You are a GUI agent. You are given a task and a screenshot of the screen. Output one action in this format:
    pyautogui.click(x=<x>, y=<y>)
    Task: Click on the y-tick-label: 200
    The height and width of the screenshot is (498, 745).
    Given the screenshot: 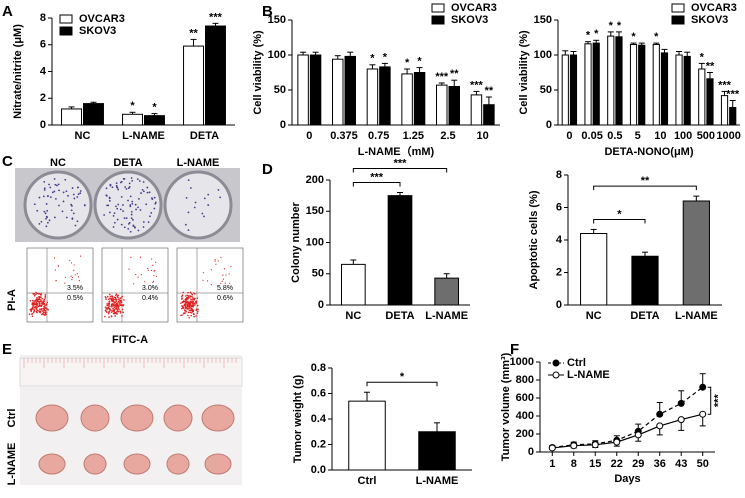 What is the action you would take?
    pyautogui.click(x=315, y=180)
    